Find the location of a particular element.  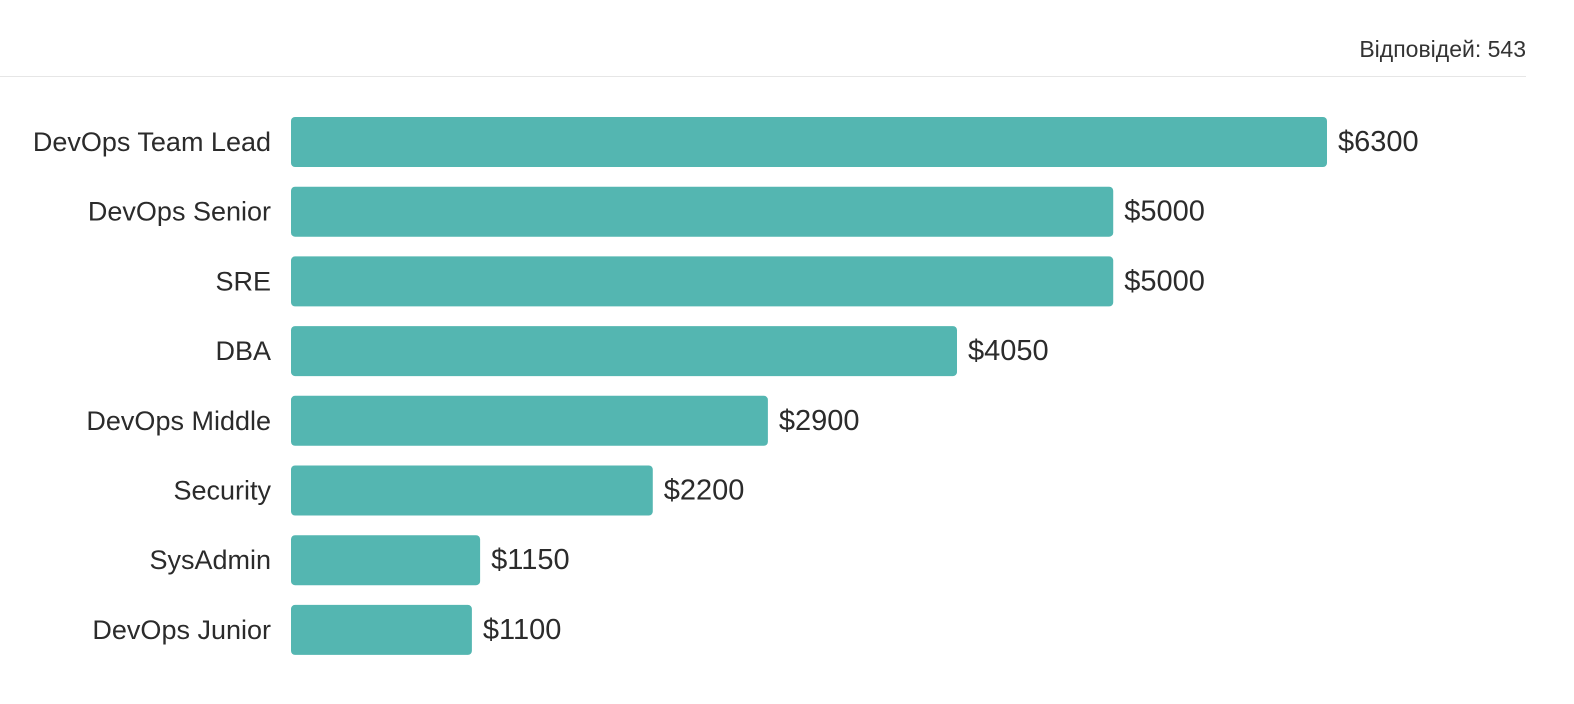

category-label-5: Security is located at coordinates (222, 491).